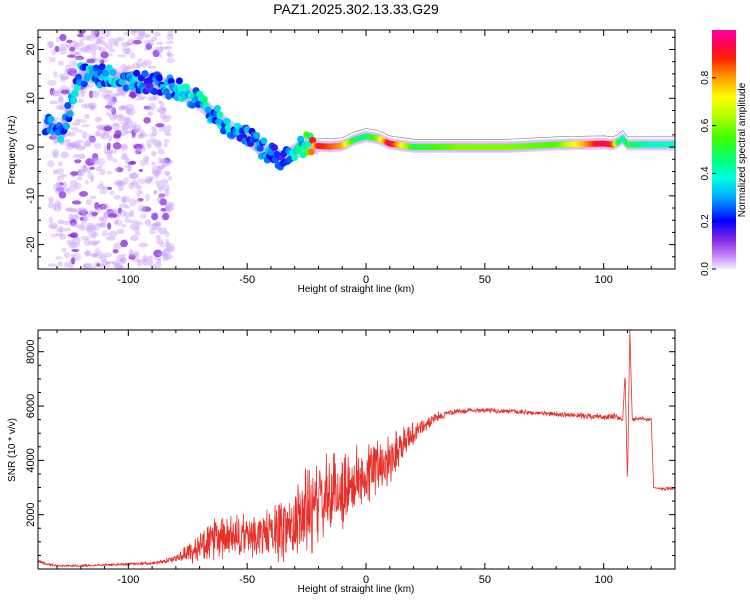 This screenshot has height=605, width=750. Describe the element at coordinates (31, 351) in the screenshot. I see `y-tick-label: 8000` at that location.